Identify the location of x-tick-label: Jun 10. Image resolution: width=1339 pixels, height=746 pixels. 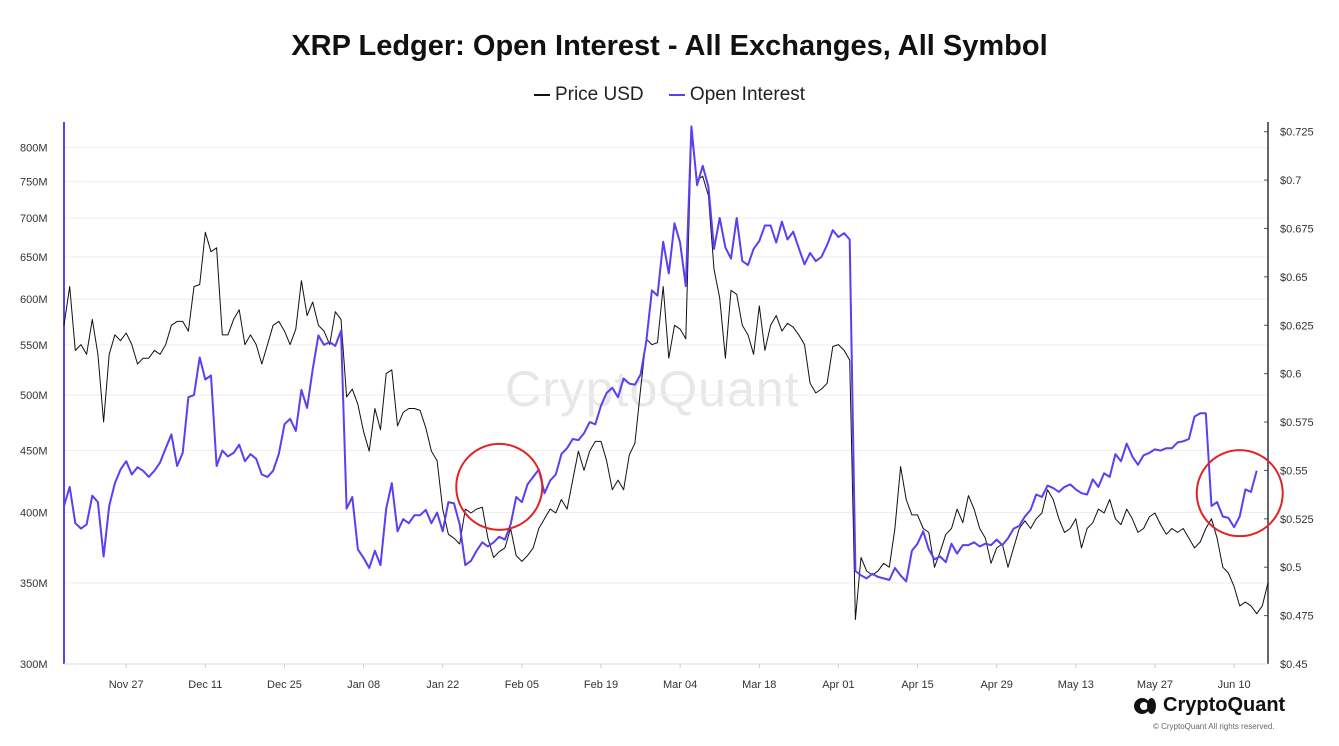
(1234, 685).